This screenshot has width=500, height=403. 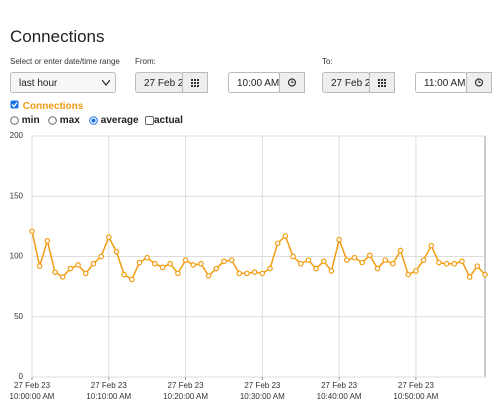 What do you see at coordinates (327, 61) in the screenshot?
I see `to-label: To:` at bounding box center [327, 61].